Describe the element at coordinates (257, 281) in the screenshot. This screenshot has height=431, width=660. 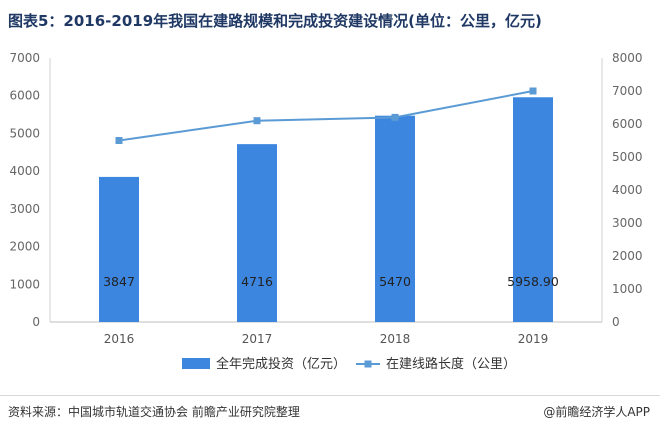
I see `bar-data-label: 4716` at that location.